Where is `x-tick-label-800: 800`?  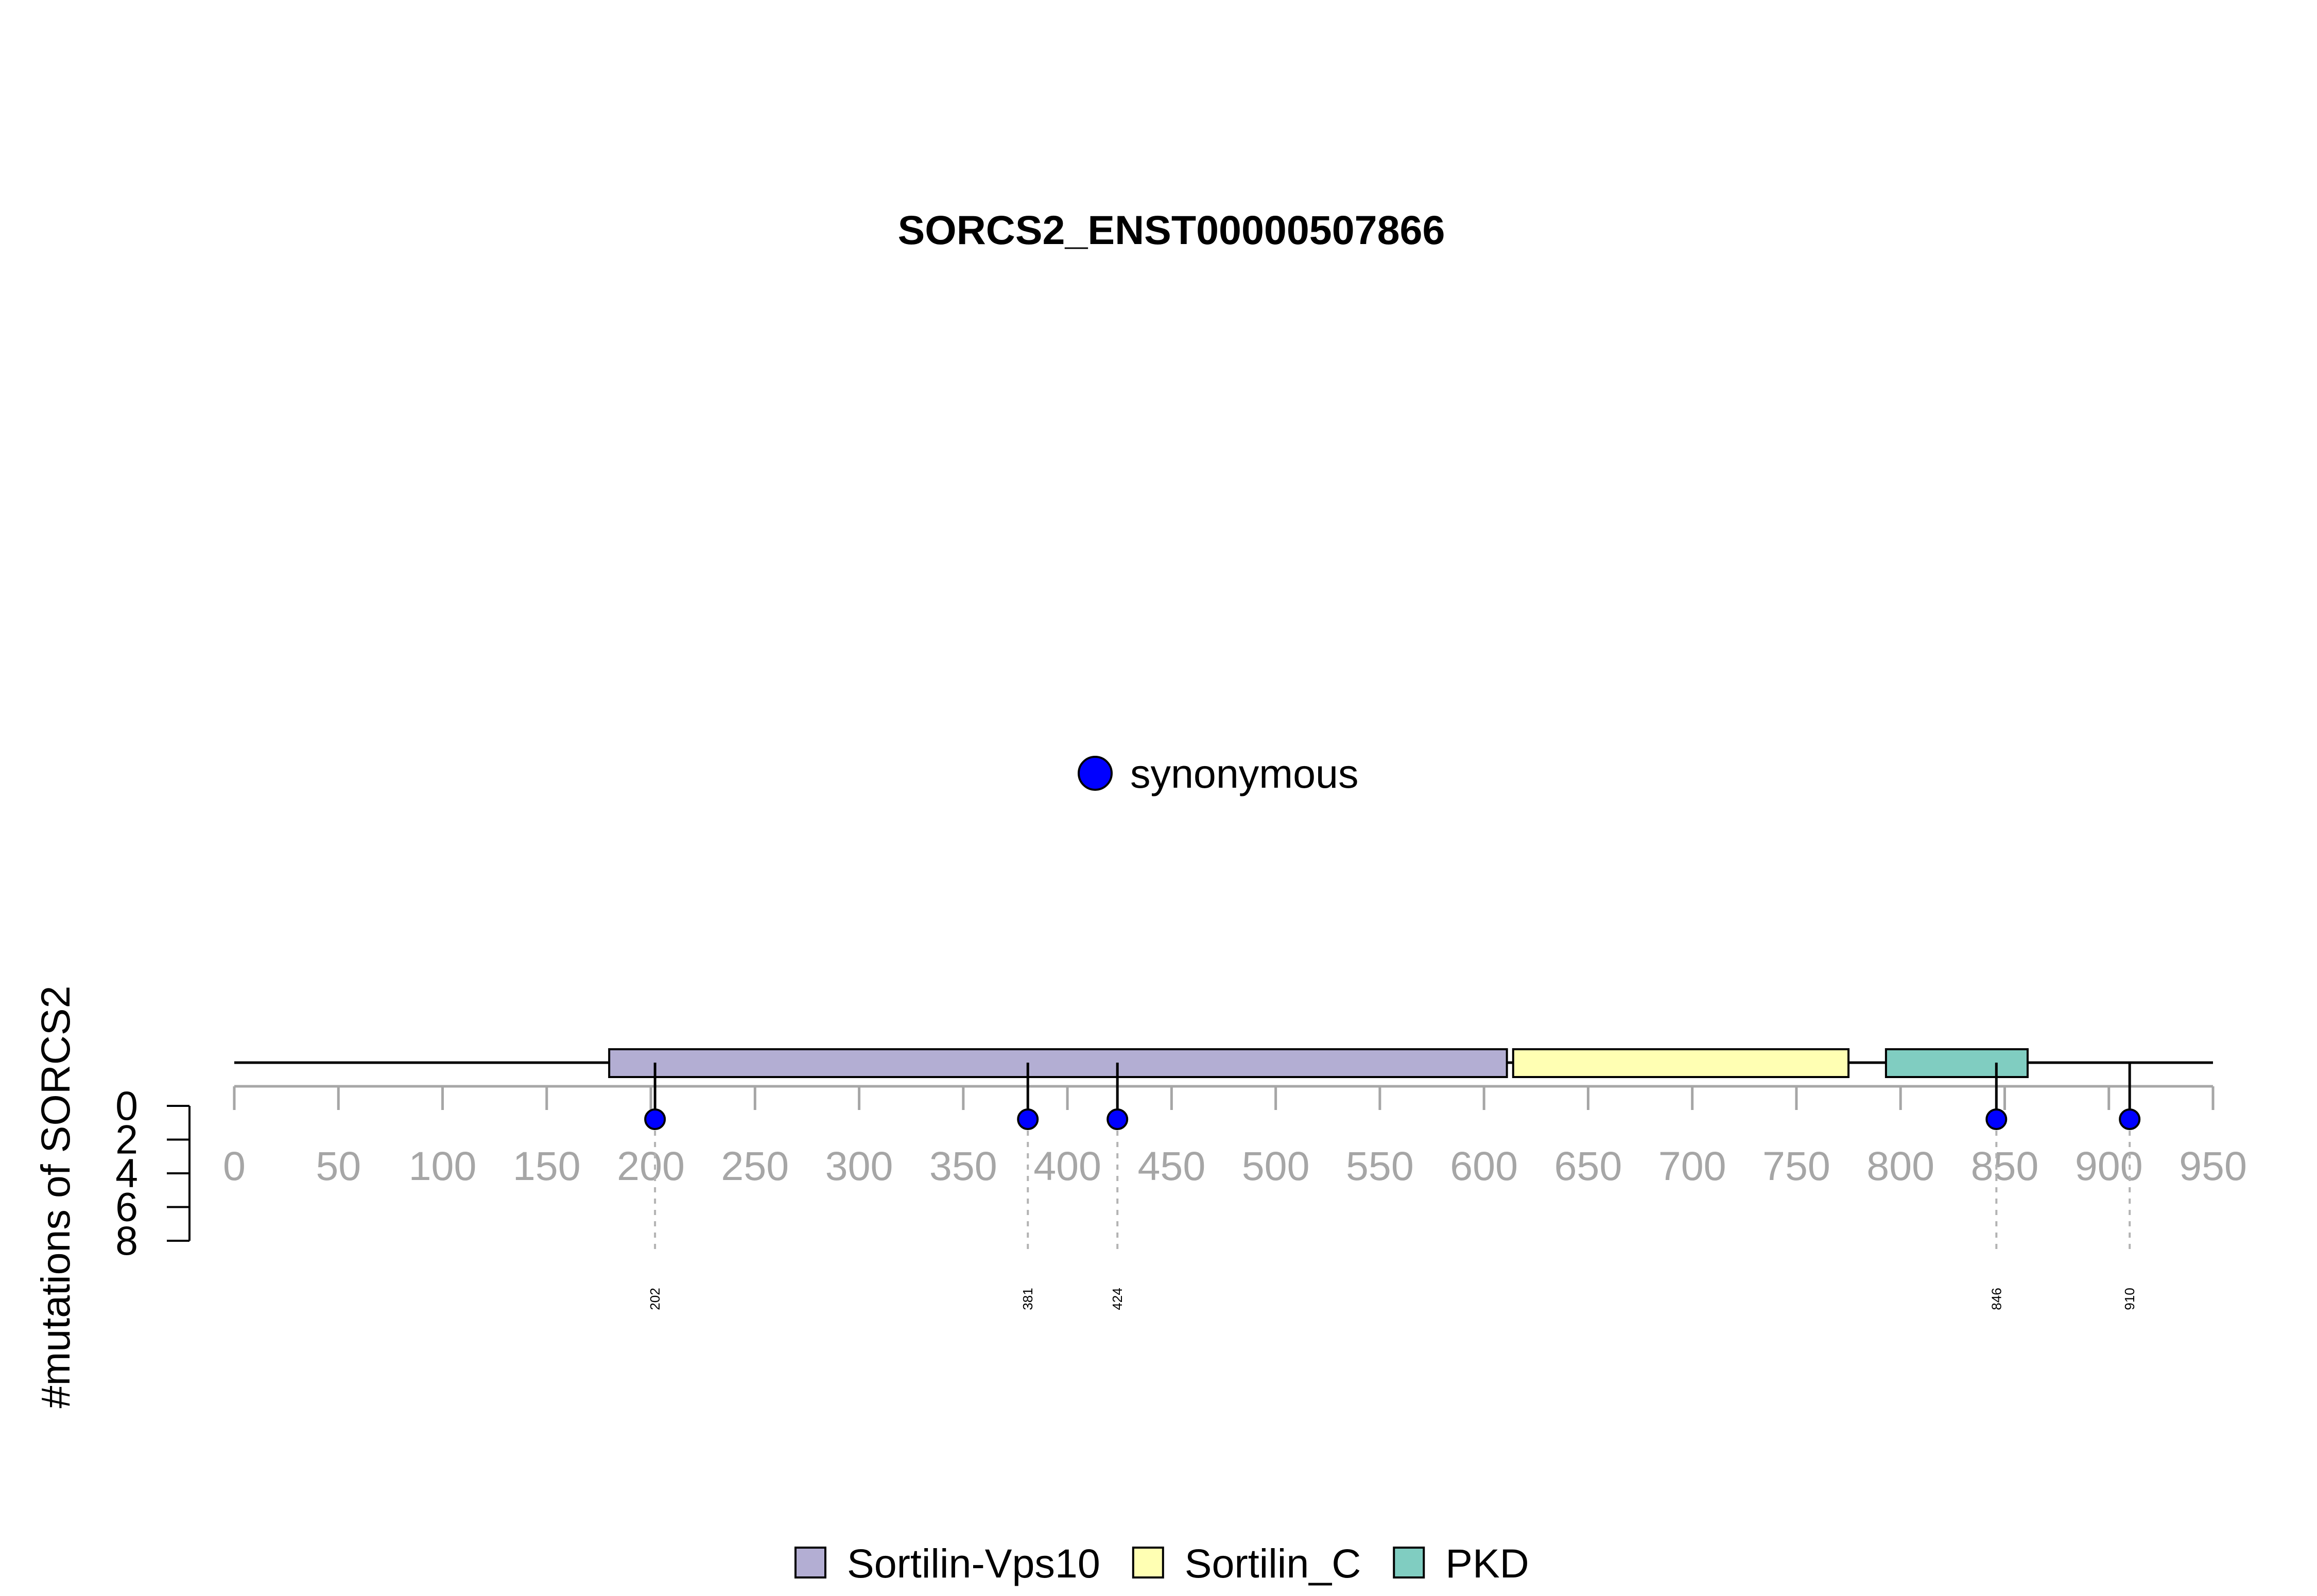 x-tick-label-800: 800 is located at coordinates (1900, 1166).